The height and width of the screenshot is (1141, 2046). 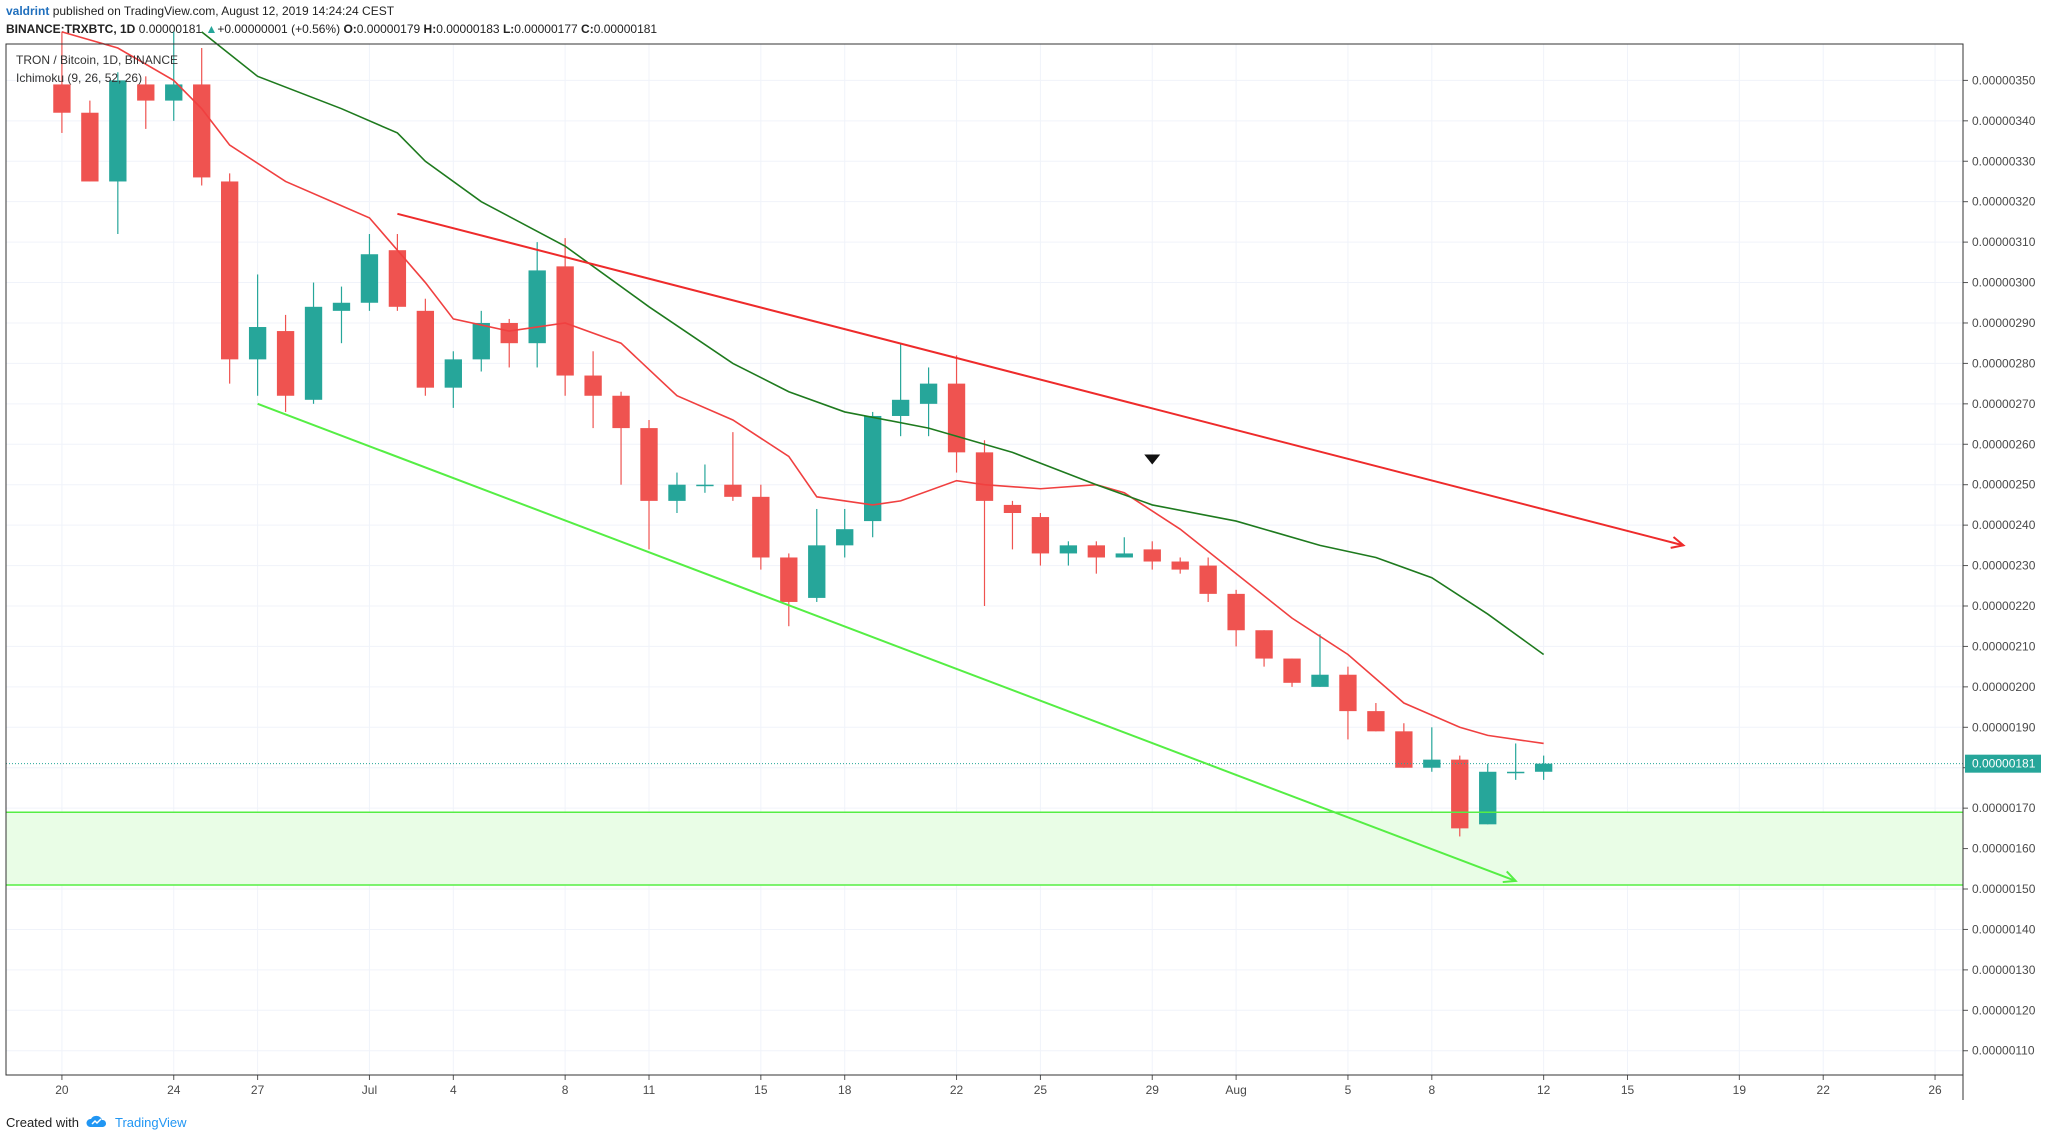 What do you see at coordinates (2004, 646) in the screenshot?
I see `price-tick-label: 0.00000210` at bounding box center [2004, 646].